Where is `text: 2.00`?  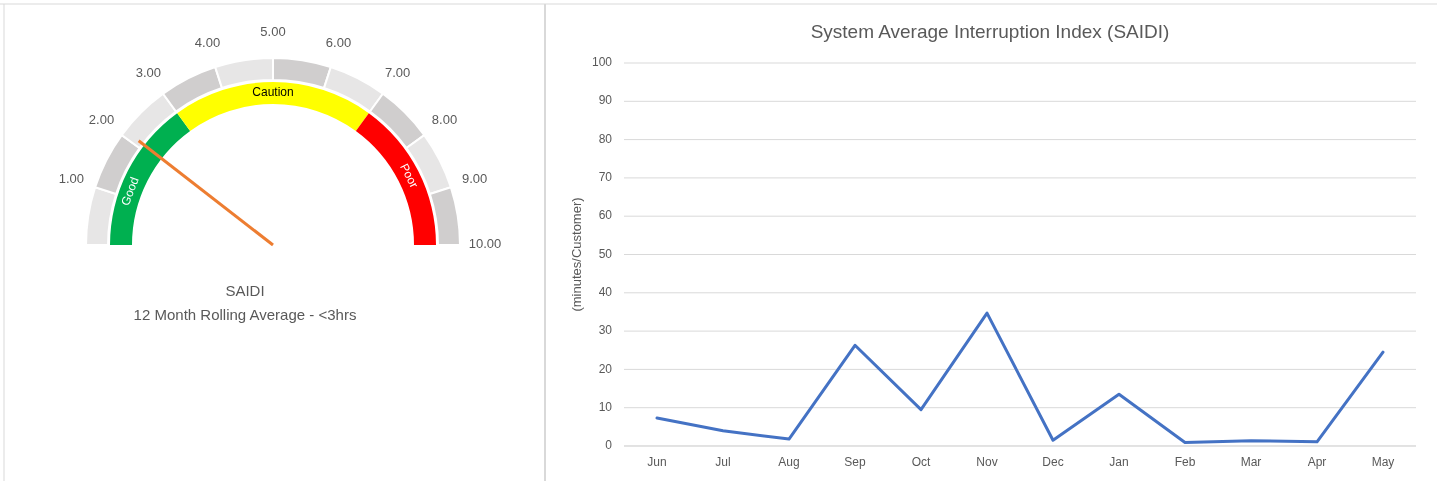
text: 2.00 is located at coordinates (101, 119).